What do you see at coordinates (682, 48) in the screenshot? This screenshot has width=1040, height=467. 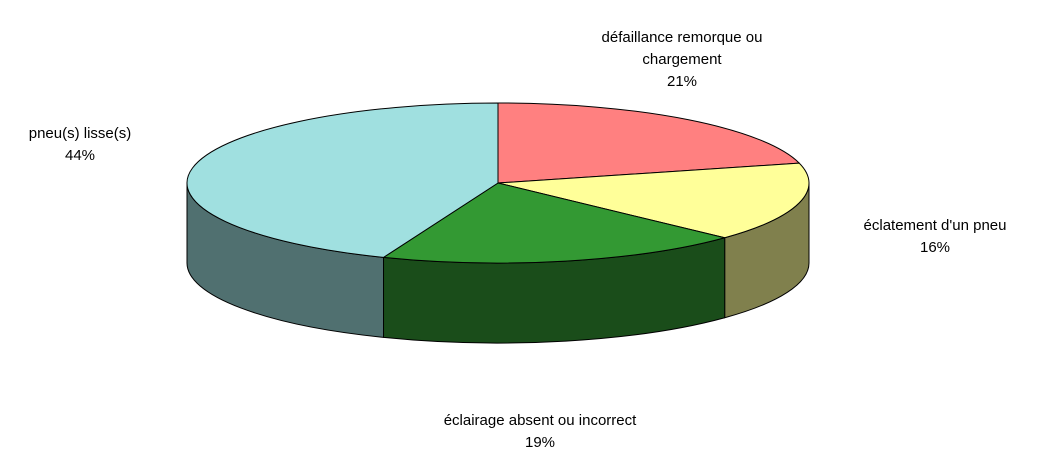 I see `category-label: défaillance remorque ou chargement` at bounding box center [682, 48].